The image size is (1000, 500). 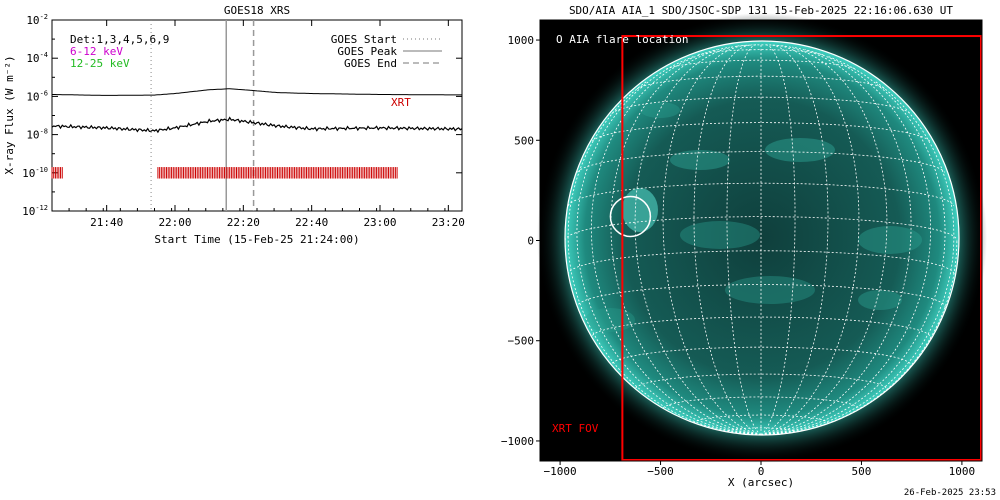 I want to click on goes-xtick-label: 23:00, so click(x=379, y=222).